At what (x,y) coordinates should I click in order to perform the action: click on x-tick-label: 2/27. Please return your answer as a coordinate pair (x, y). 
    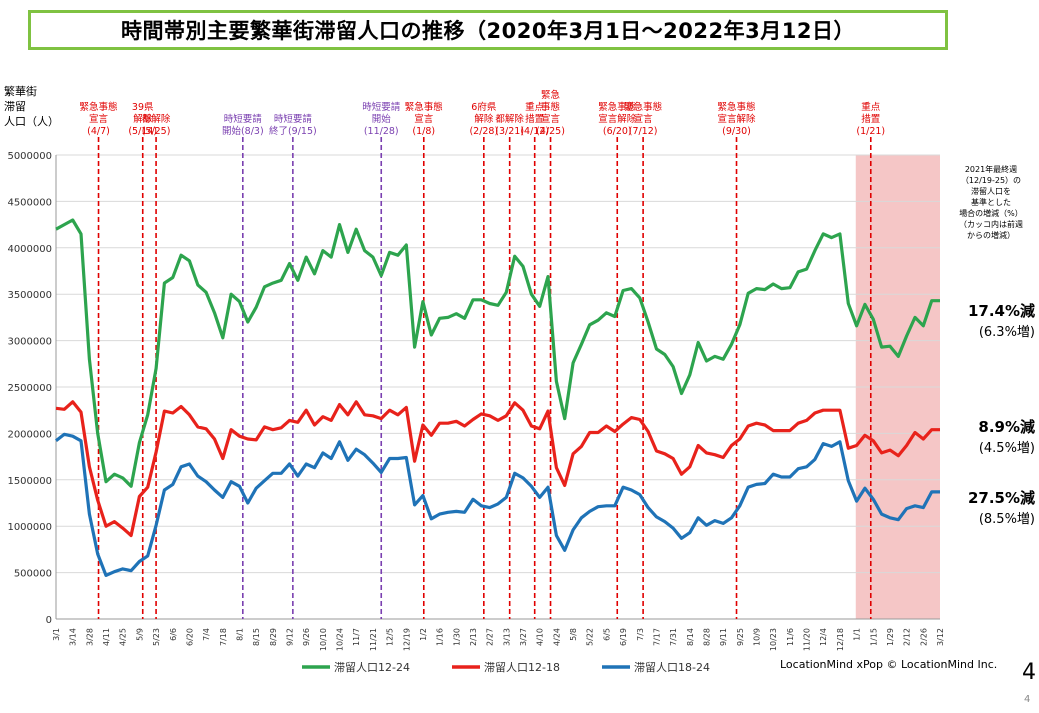
    Looking at the image, I should click on (490, 637).